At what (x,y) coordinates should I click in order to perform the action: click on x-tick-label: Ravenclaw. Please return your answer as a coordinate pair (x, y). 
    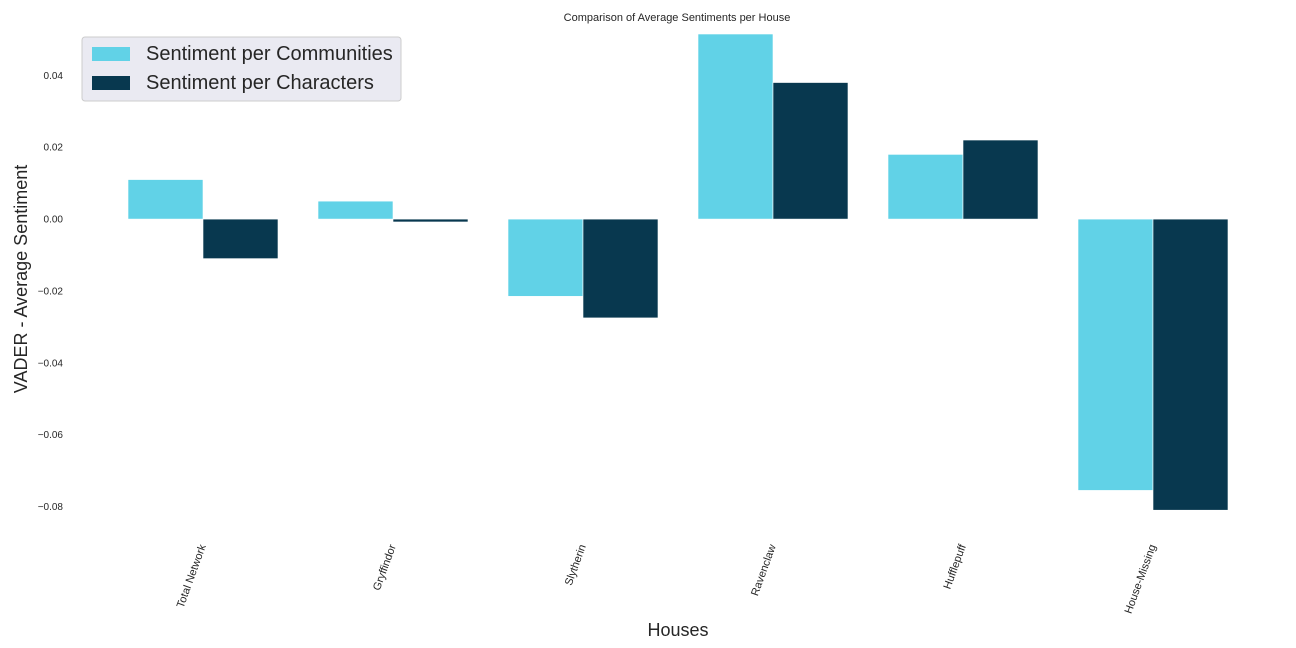
    Looking at the image, I should click on (764, 570).